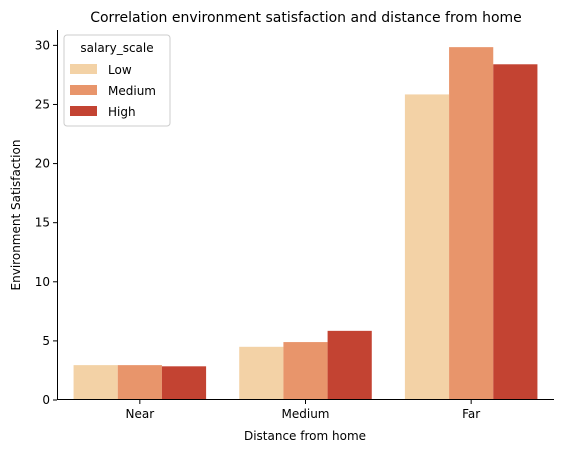 The height and width of the screenshot is (453, 572). What do you see at coordinates (427, 247) in the screenshot?
I see `bar-low-far` at bounding box center [427, 247].